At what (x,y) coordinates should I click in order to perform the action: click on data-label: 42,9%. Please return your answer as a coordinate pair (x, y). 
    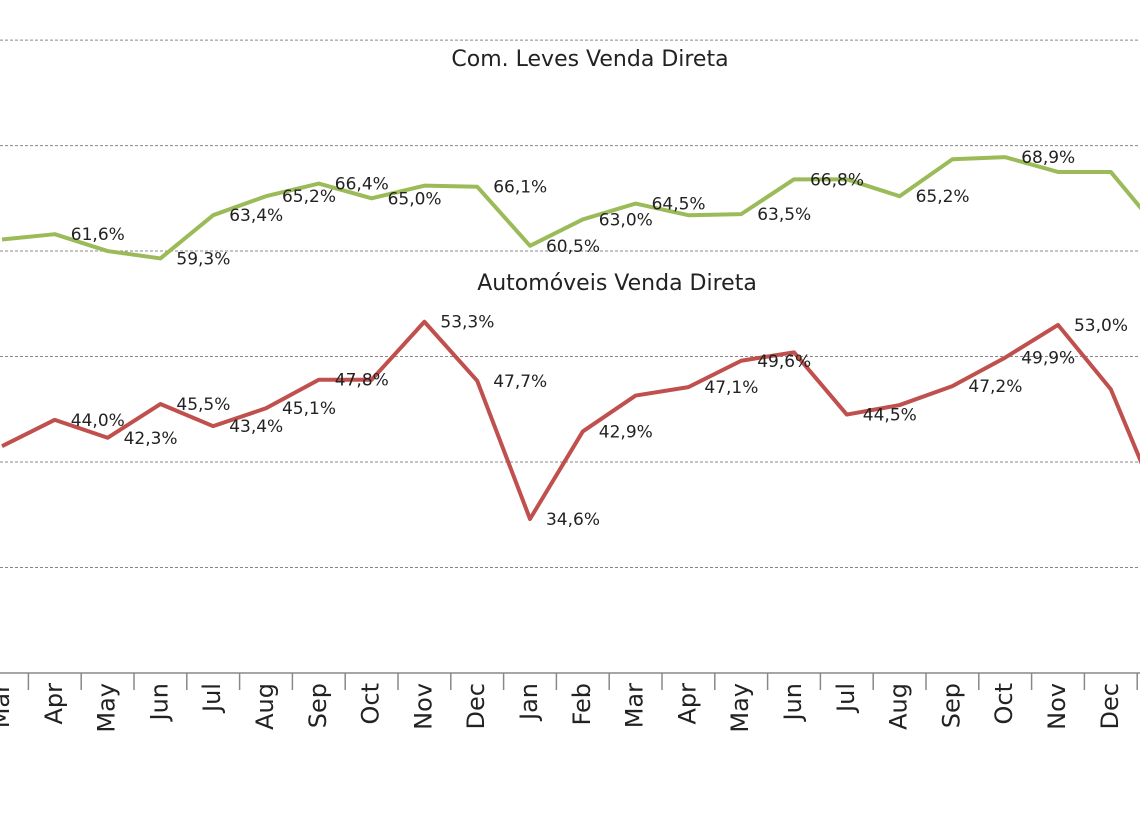
    Looking at the image, I should click on (626, 432).